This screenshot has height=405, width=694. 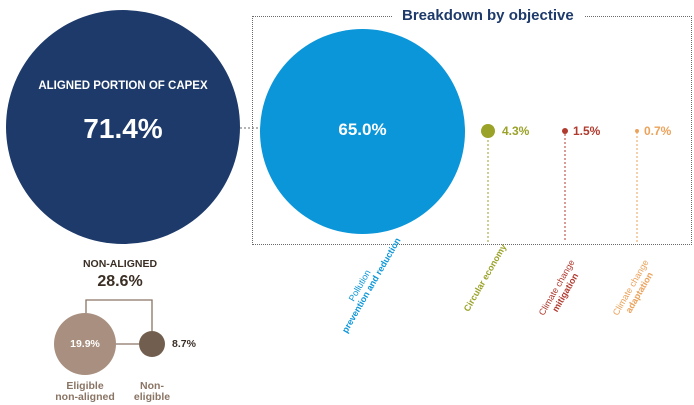 I want to click on non-eligible-value: 8.7%, so click(x=184, y=344).